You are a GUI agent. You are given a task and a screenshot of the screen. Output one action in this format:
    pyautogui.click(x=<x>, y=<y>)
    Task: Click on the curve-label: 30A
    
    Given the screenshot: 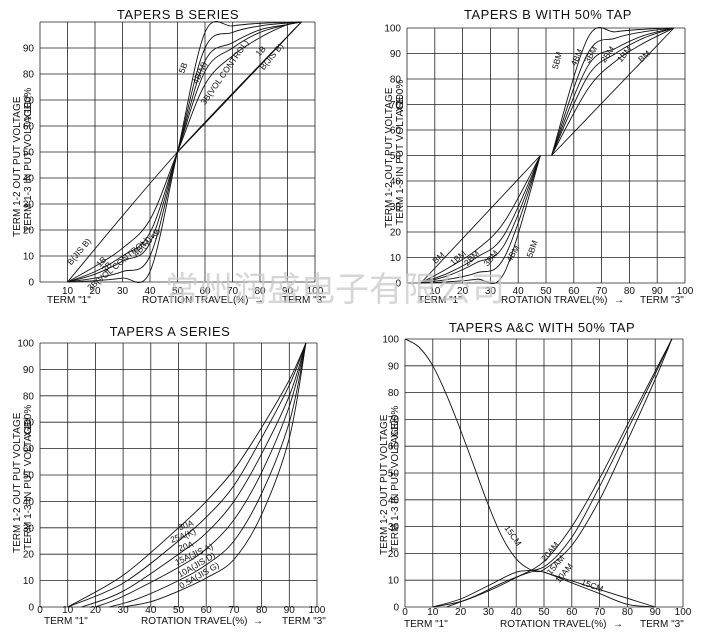 What is the action you would take?
    pyautogui.click(x=186, y=525)
    